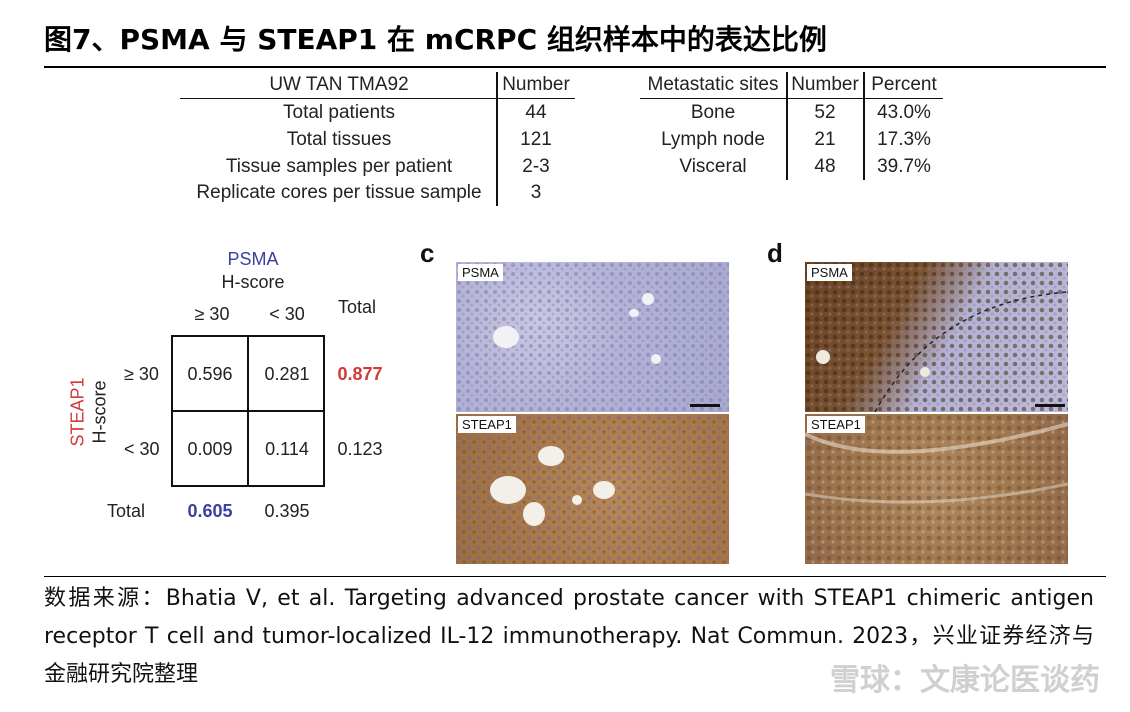  Describe the element at coordinates (141, 374) in the screenshot. I see `row-header-high: ≥ 30` at that location.